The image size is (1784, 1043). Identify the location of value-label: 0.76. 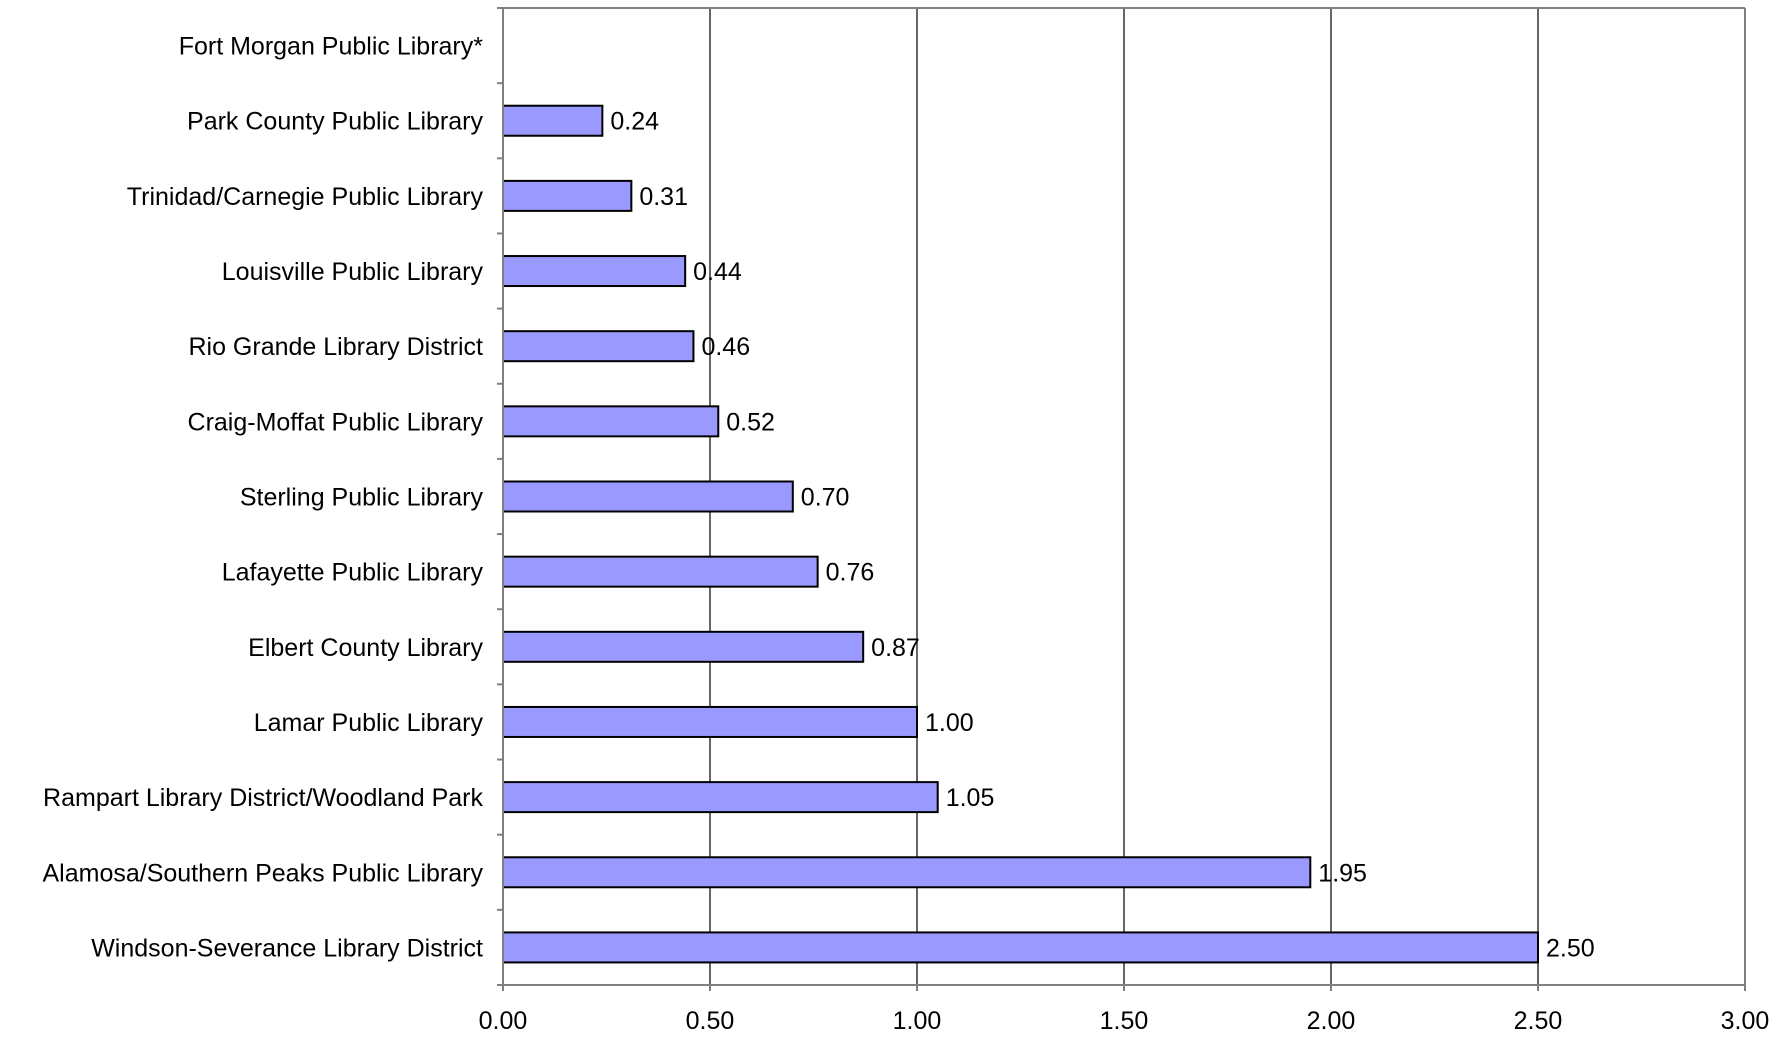
(850, 573).